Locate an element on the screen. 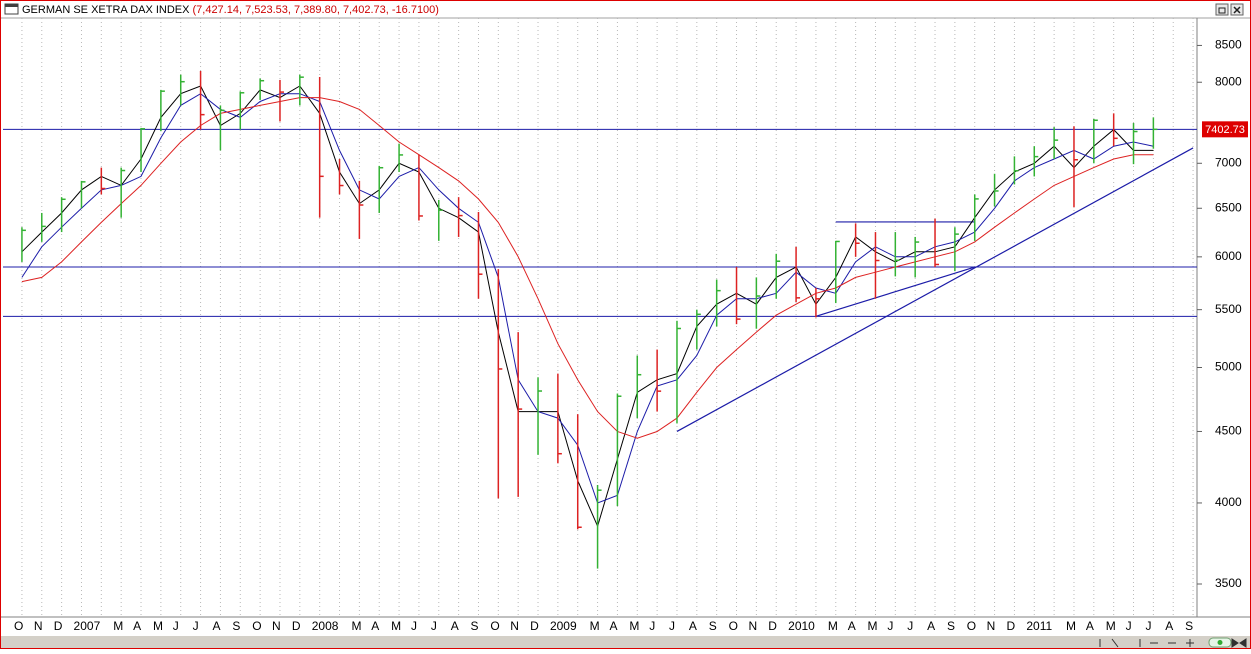 This screenshot has height=654, width=1251. status-bar is located at coordinates (625, 642).